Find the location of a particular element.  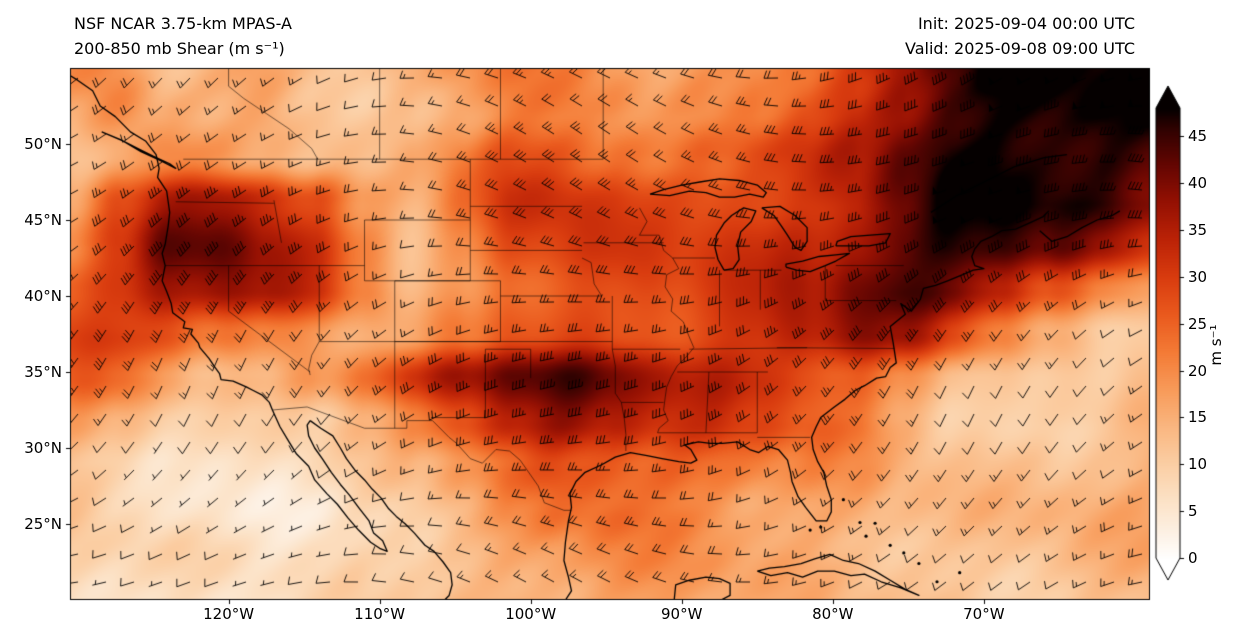

model-title: NSF NCAR 3.75-km MPAS-A is located at coordinates (183, 23).